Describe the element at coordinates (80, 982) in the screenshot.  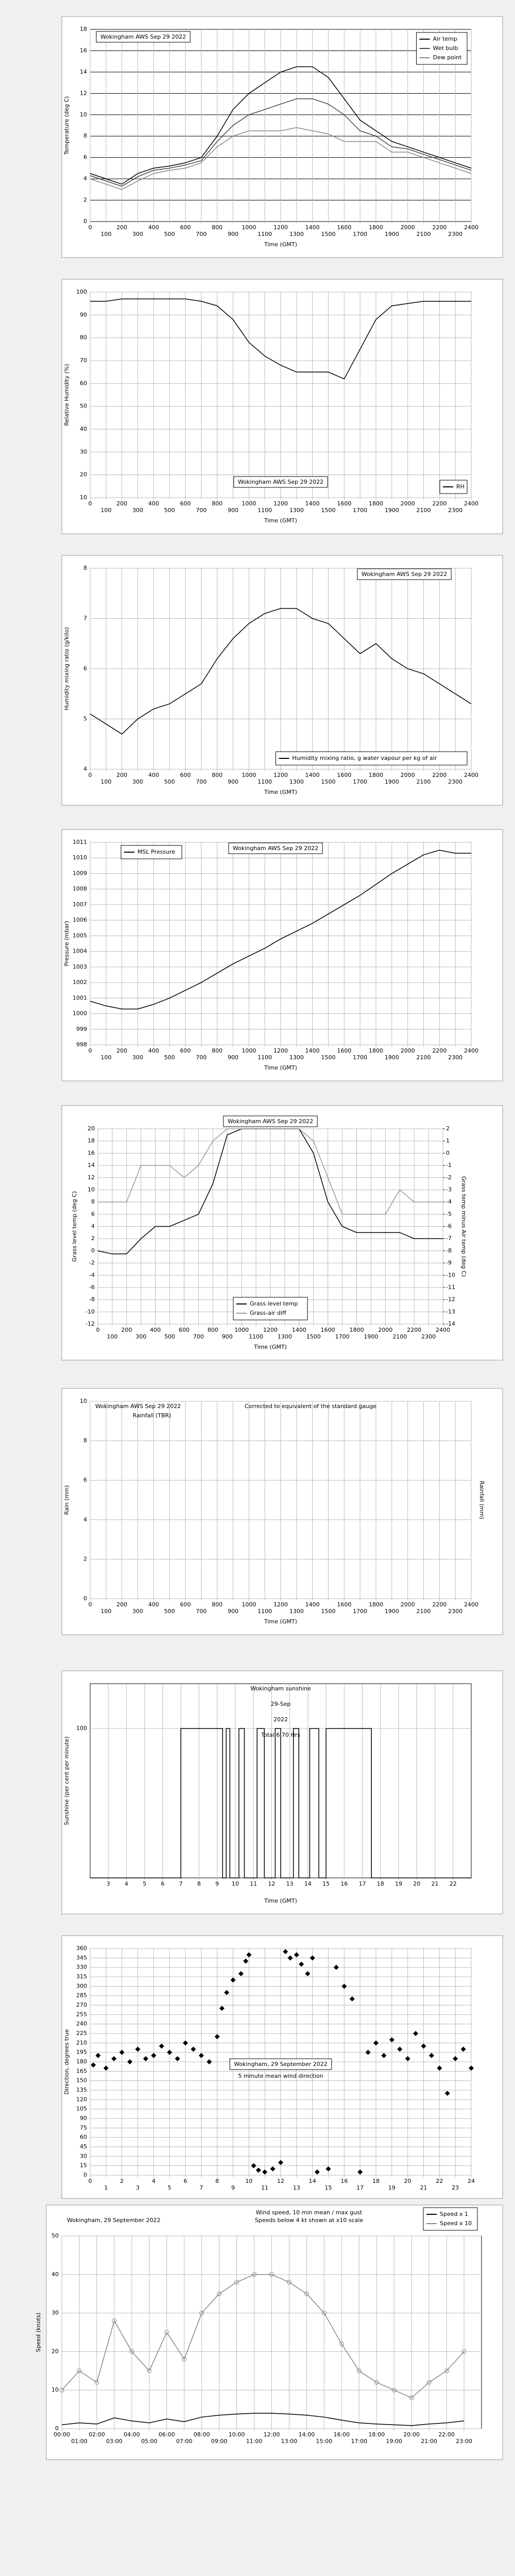
I see `y-tick-label: 1002` at that location.